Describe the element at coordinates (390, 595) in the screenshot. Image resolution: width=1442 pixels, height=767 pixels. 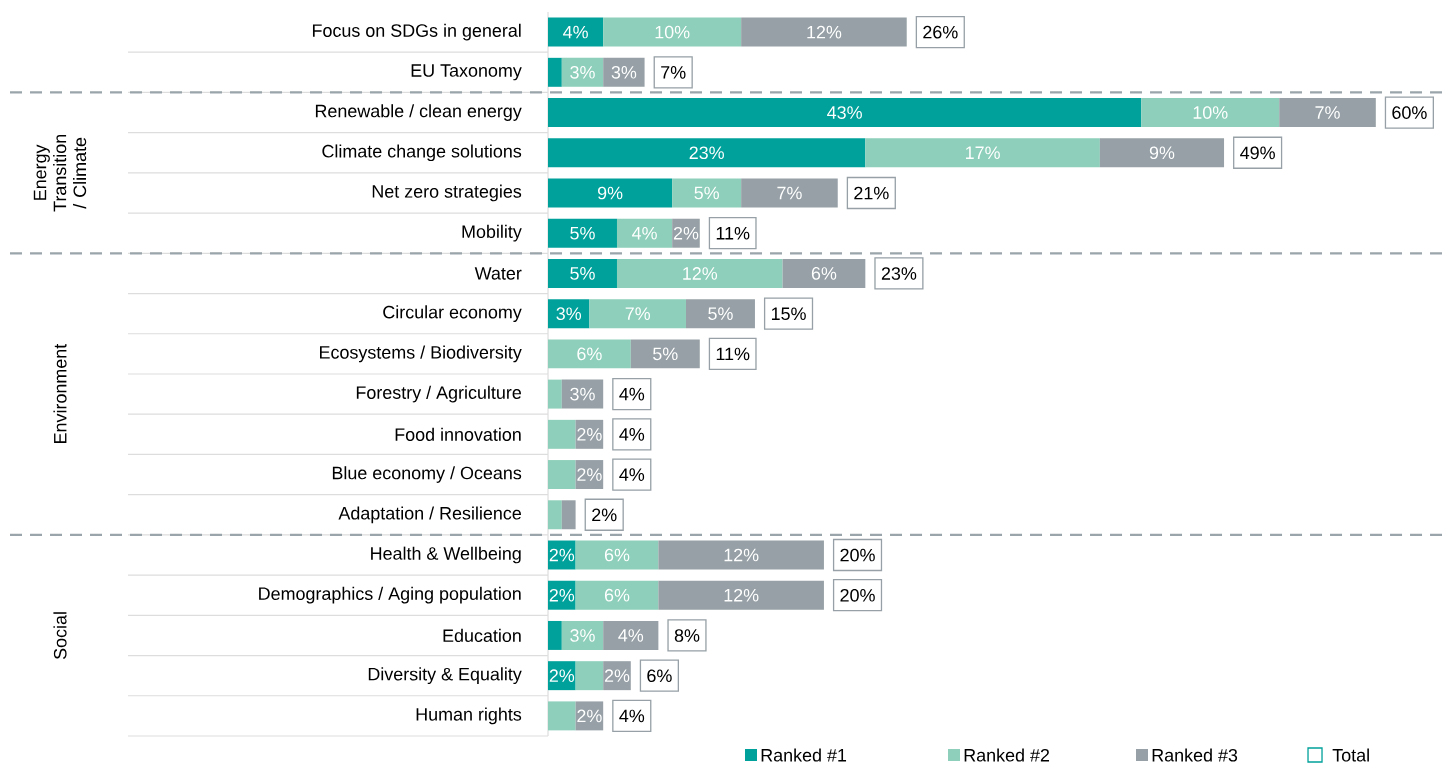
I see `y-tick-label: Demographics / Aging population` at that location.